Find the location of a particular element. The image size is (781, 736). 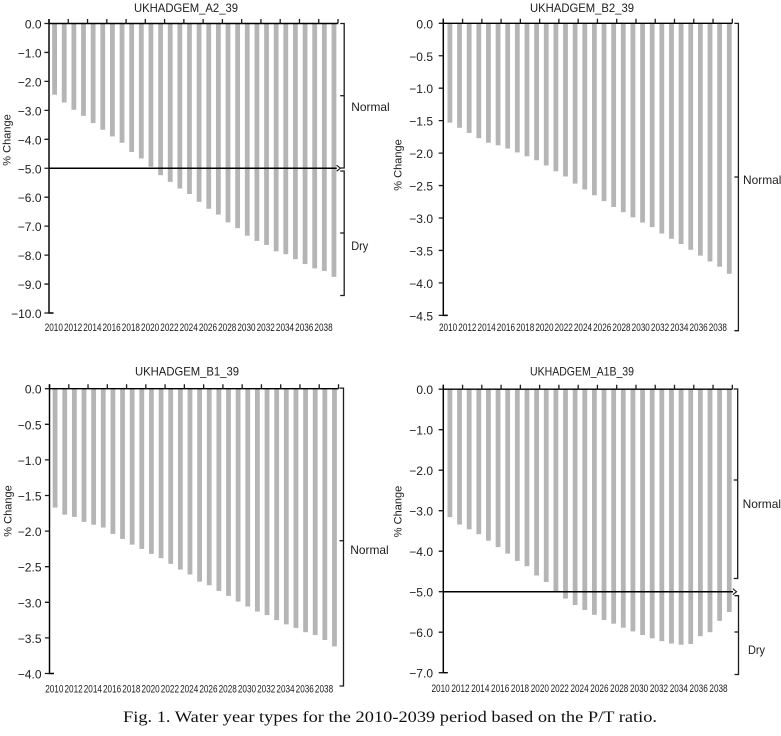

svg-text: −10.0 is located at coordinates (26, 314).